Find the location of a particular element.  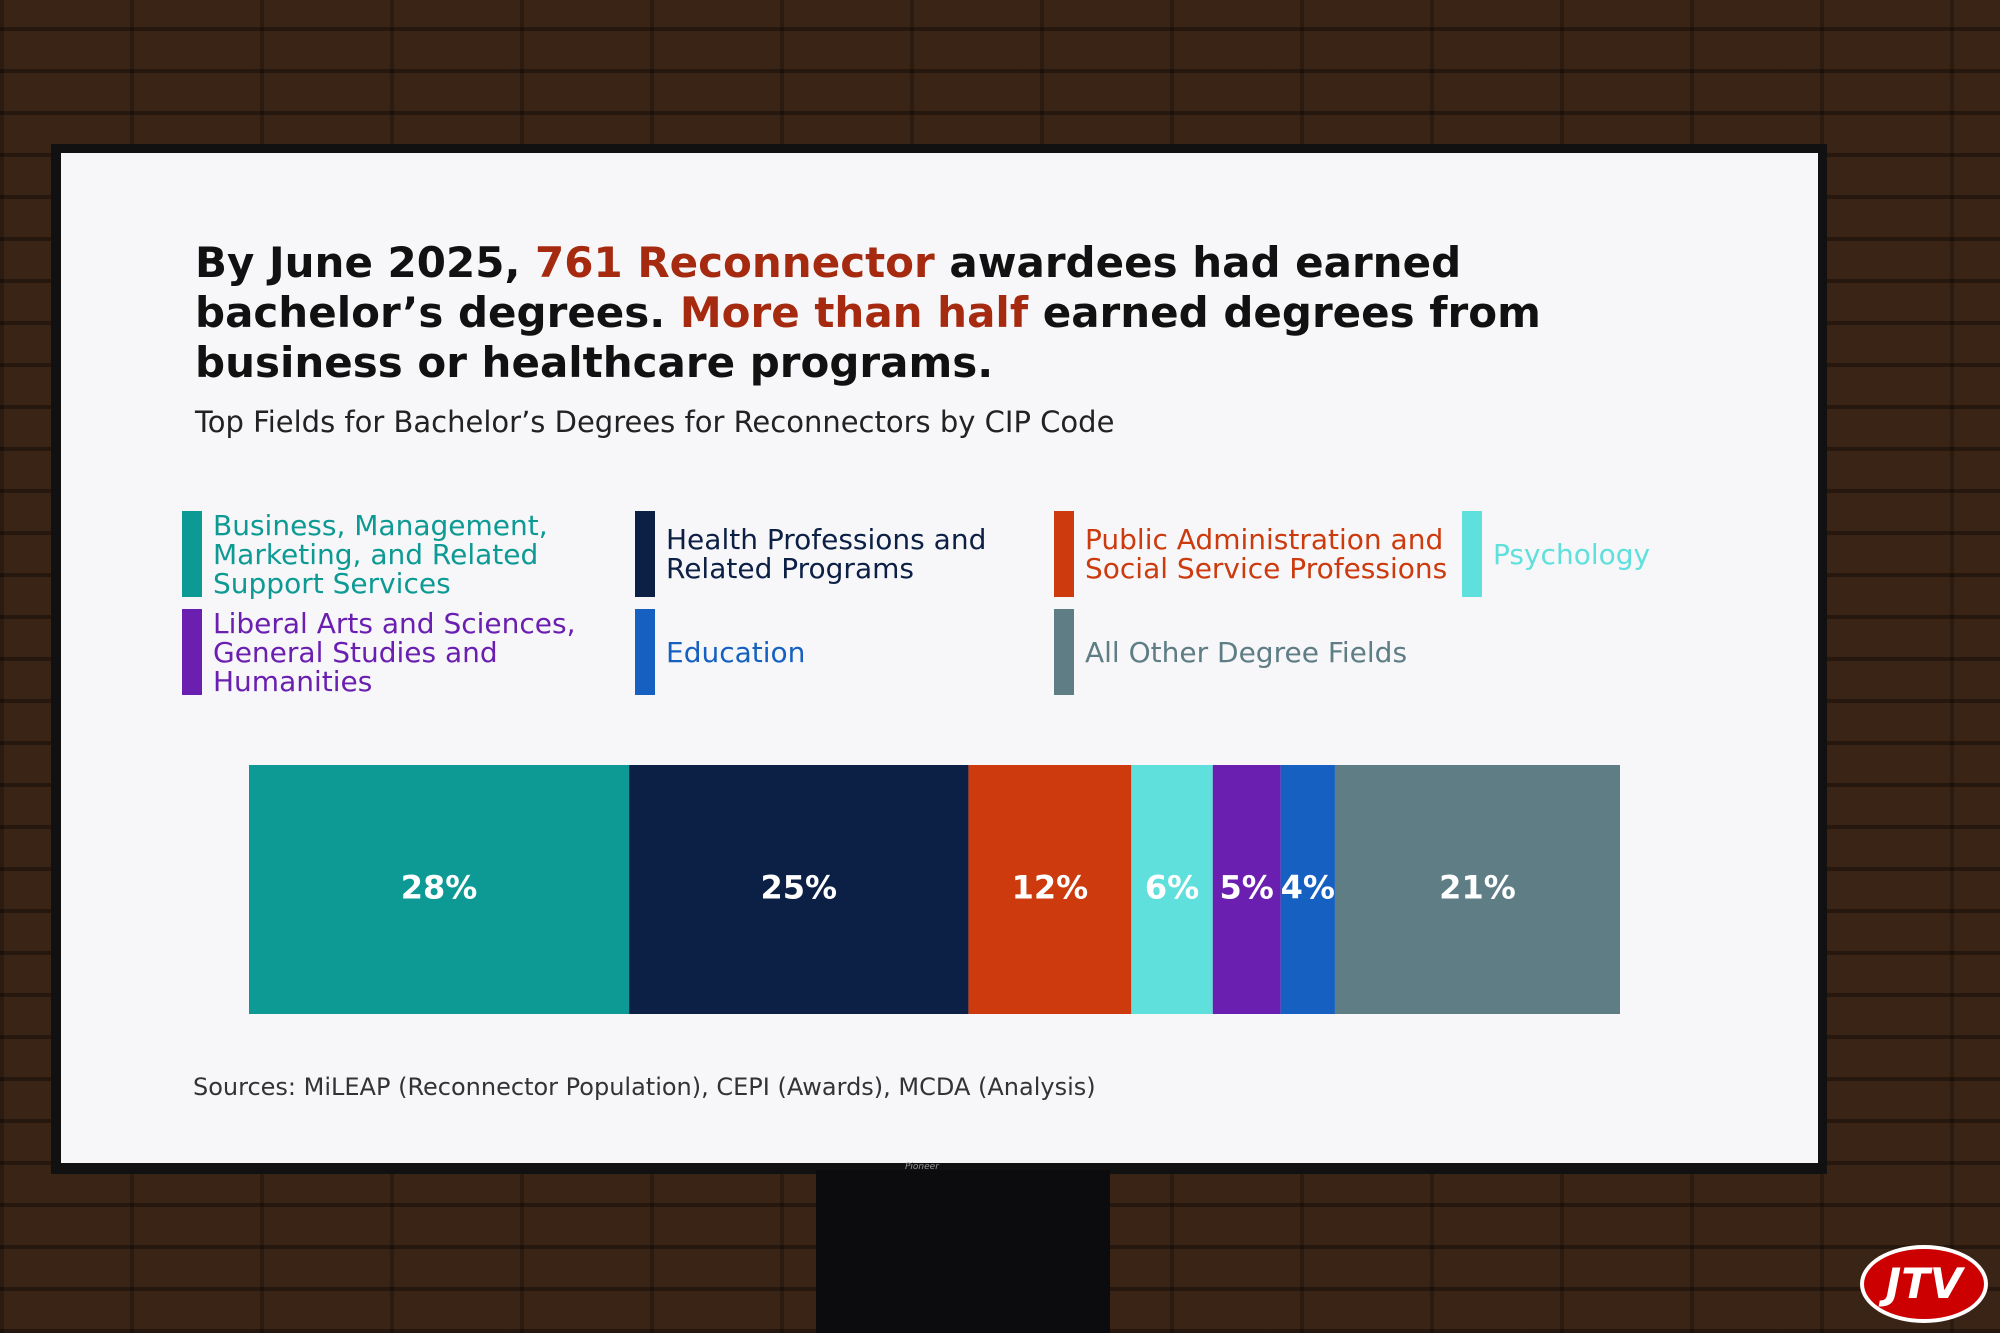

title-part: 761 Reconnector is located at coordinates (735, 262).